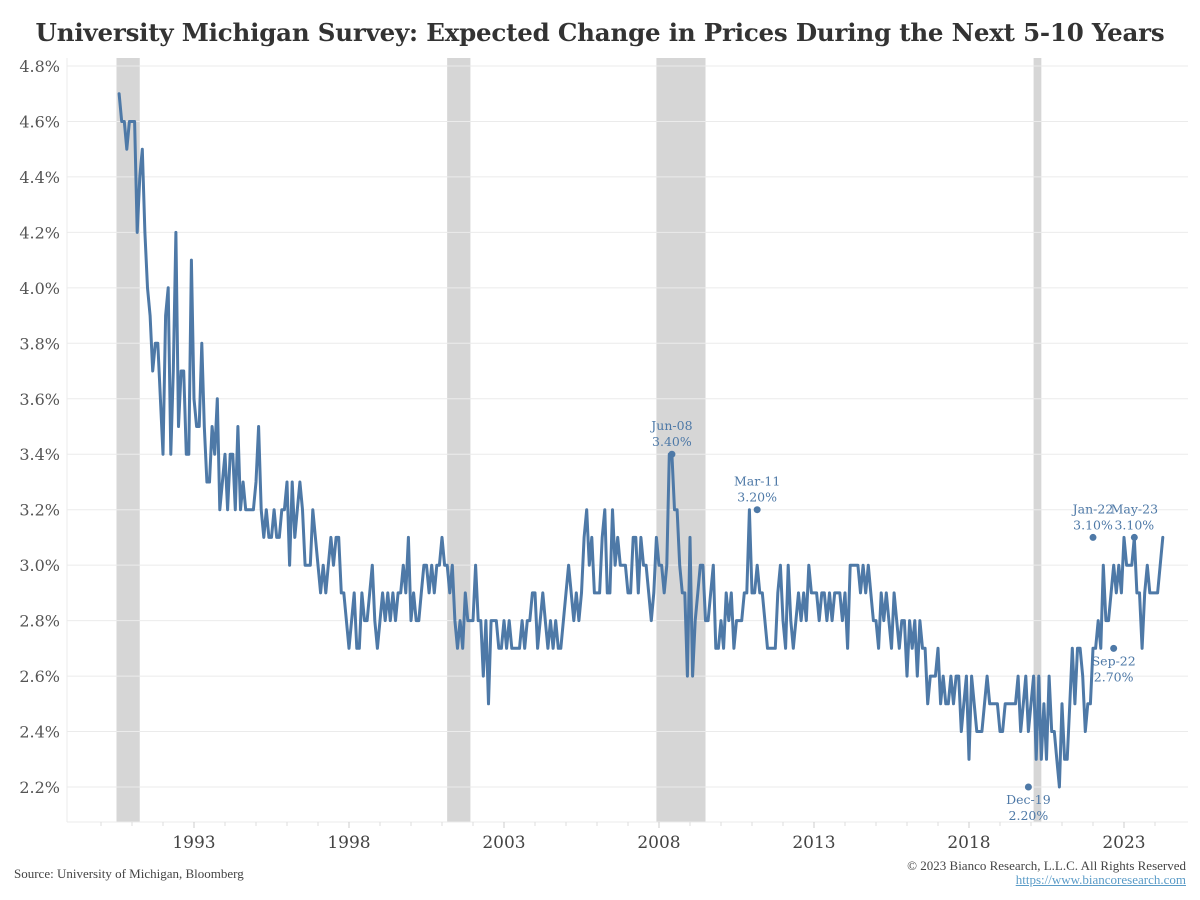 Image resolution: width=1200 pixels, height=900 pixels. What do you see at coordinates (757, 497) in the screenshot?
I see `annotation-value: 3.20%` at bounding box center [757, 497].